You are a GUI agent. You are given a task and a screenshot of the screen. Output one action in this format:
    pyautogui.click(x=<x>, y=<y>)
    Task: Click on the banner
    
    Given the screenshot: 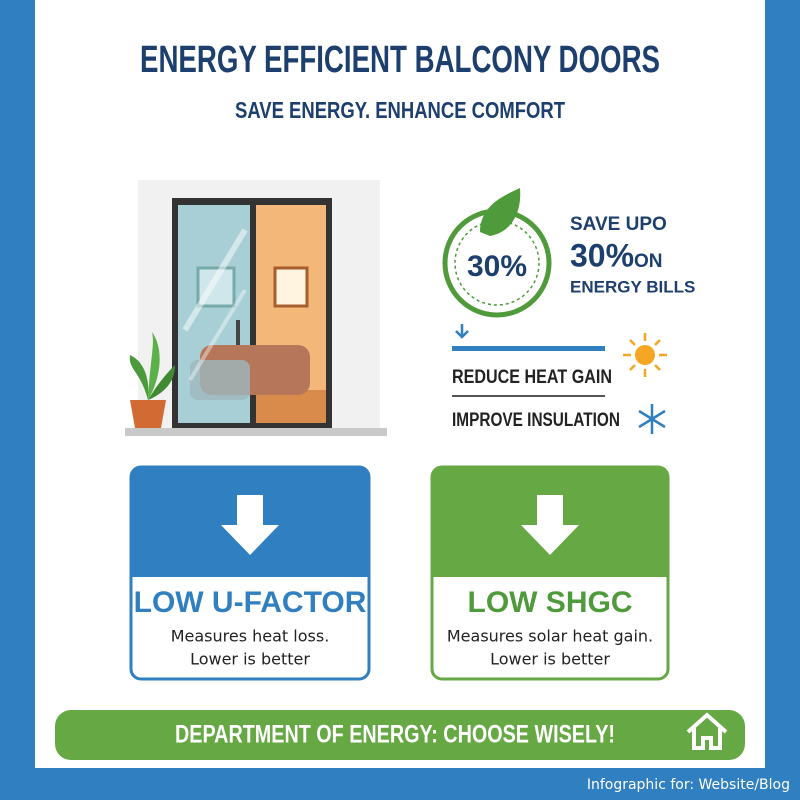 What is the action you would take?
    pyautogui.click(x=400, y=735)
    